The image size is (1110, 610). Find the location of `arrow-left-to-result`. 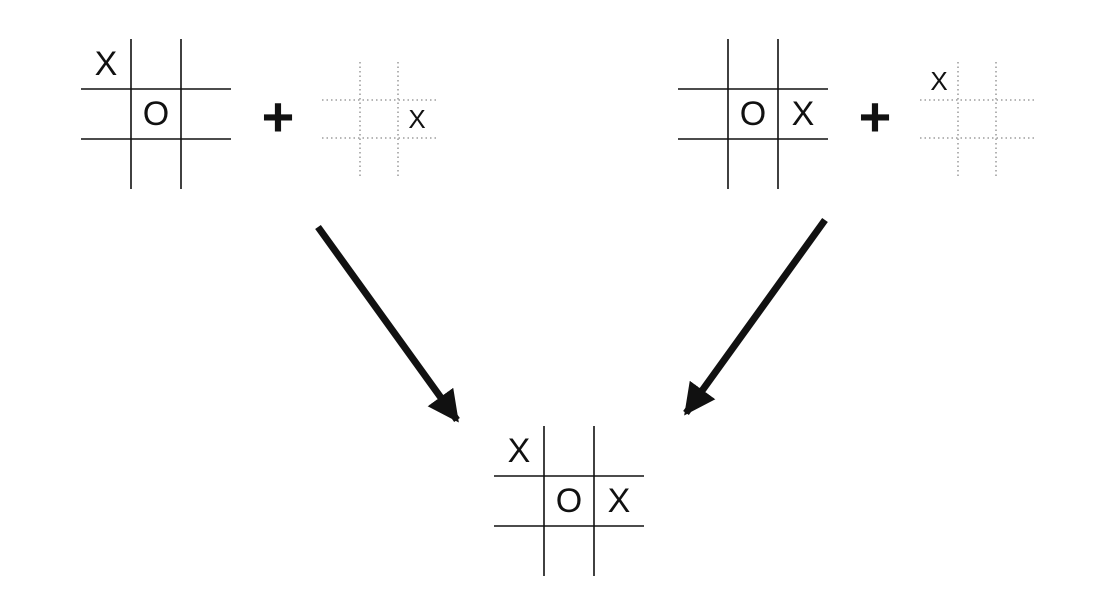

arrow-left-to-result is located at coordinates (387, 323).